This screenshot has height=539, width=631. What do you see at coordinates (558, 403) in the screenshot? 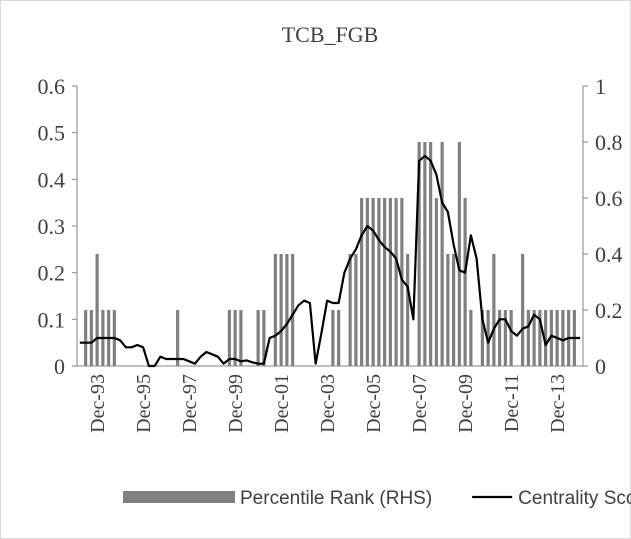
I see `x-tick-label: Dec-13` at bounding box center [558, 403].